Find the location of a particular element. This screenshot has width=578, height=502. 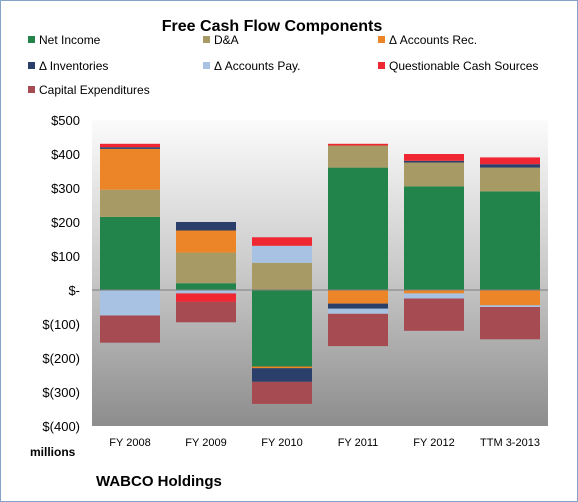

y-tick-label: $(200) is located at coordinates (61, 358).